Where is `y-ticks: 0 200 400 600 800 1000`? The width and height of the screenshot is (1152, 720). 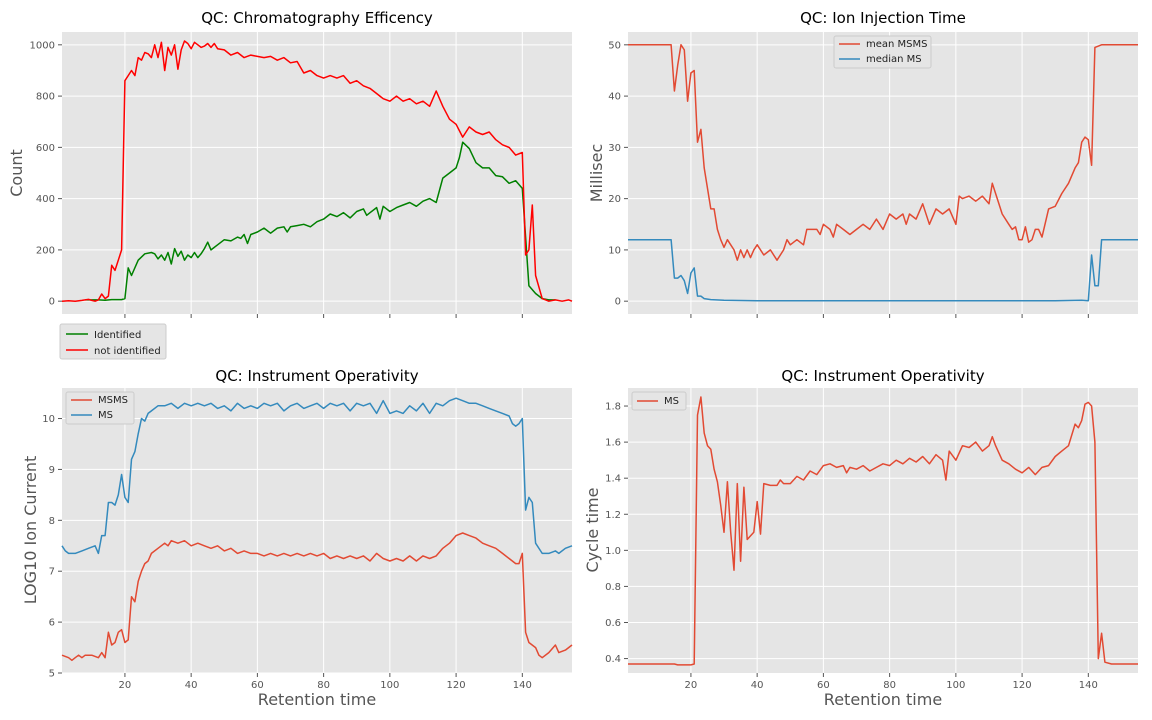 y-ticks: 0 200 400 600 800 1000 is located at coordinates (46, 174).